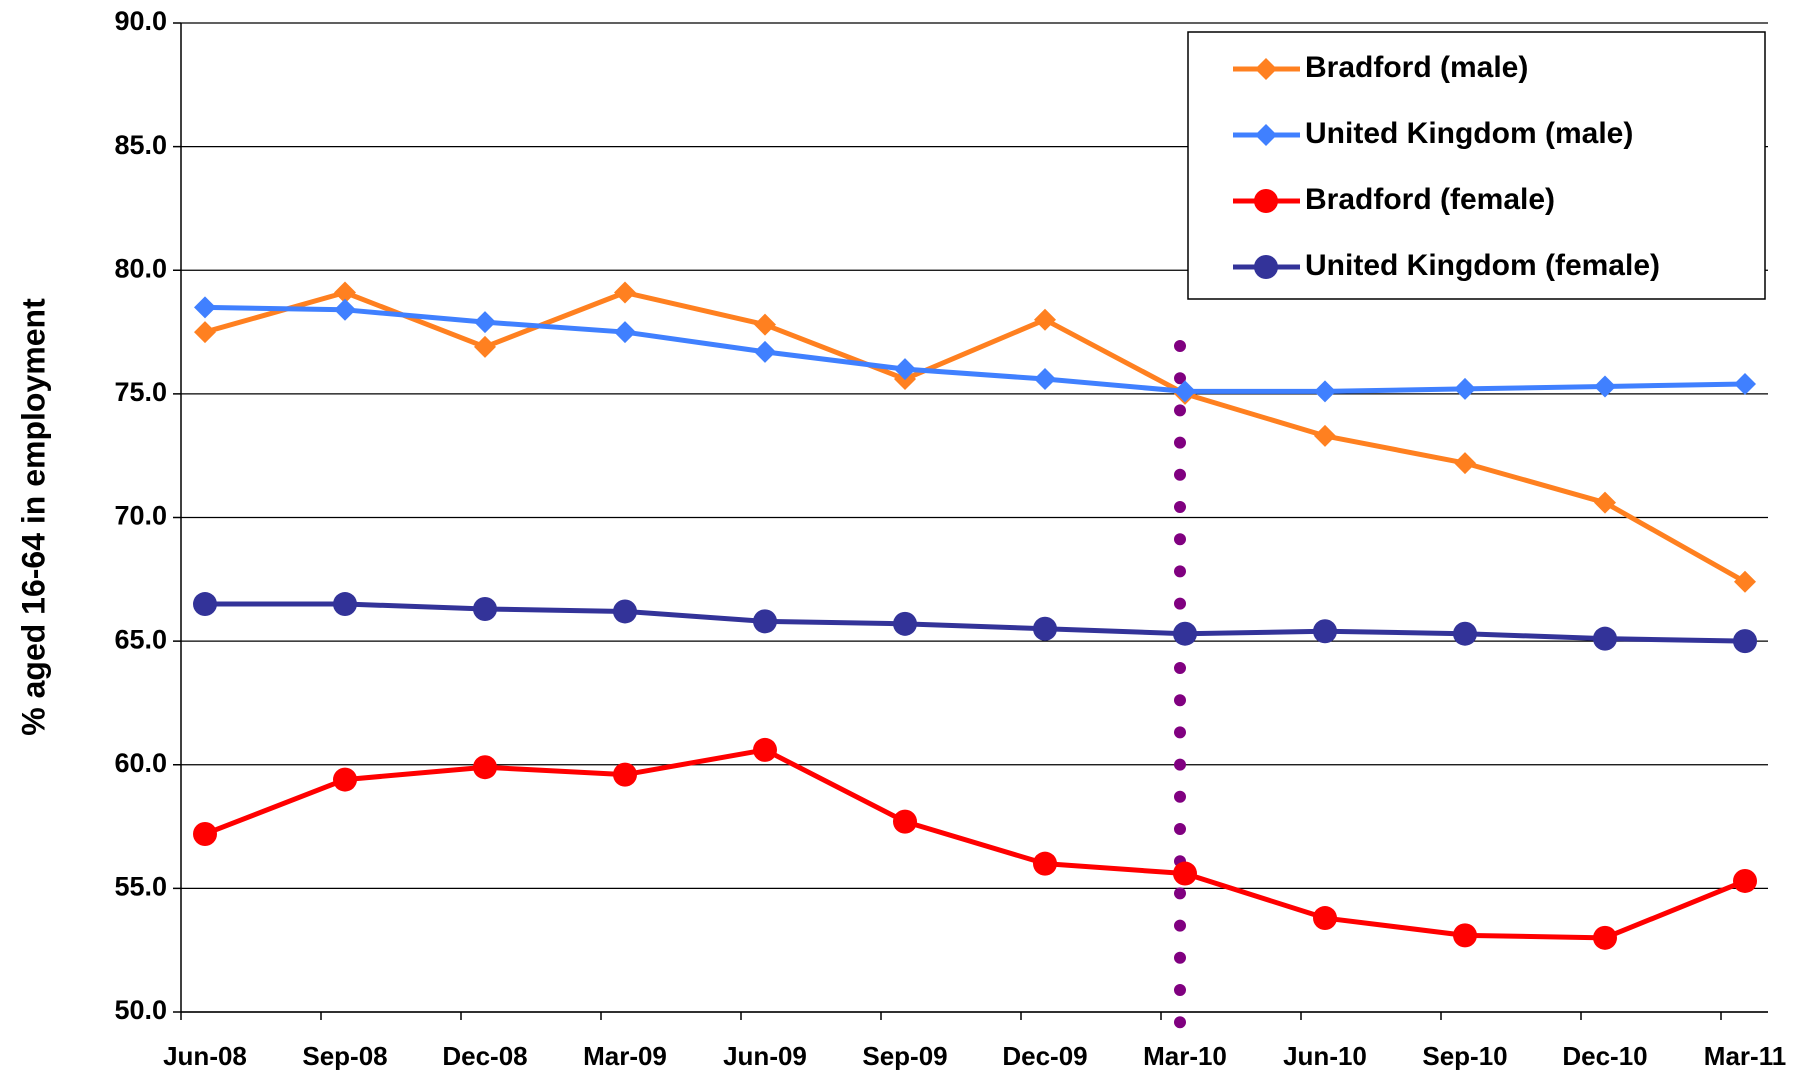 This screenshot has height=1070, width=1794. I want to click on x-tick-label: Jun-10, so click(1325, 1055).